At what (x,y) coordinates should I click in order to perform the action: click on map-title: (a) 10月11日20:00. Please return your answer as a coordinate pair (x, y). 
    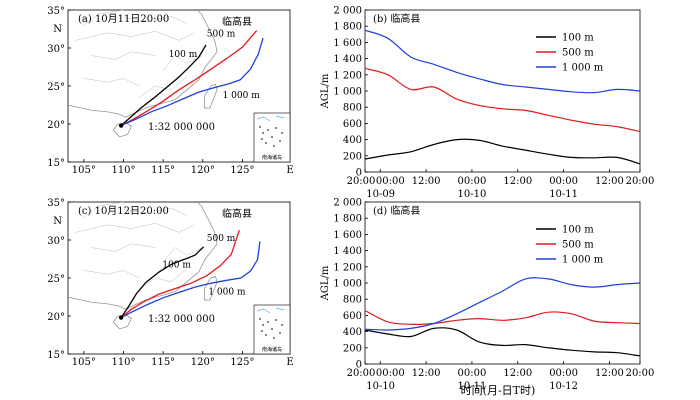
    Looking at the image, I should click on (123, 19).